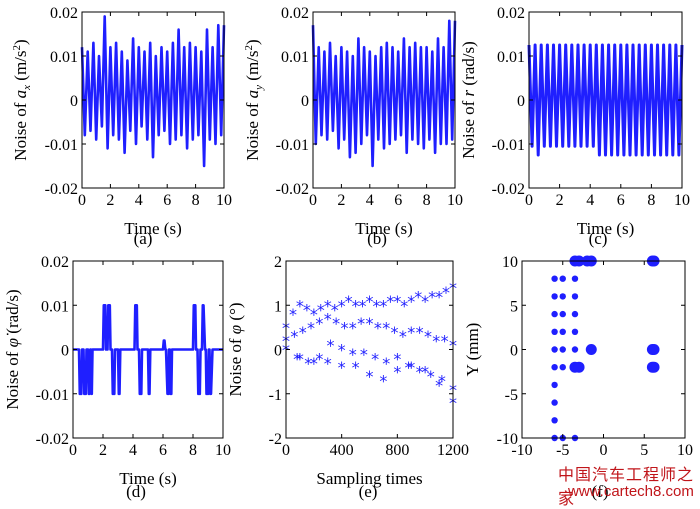 The width and height of the screenshot is (700, 509). I want to click on y-tick-label: 2, so click(278, 262).